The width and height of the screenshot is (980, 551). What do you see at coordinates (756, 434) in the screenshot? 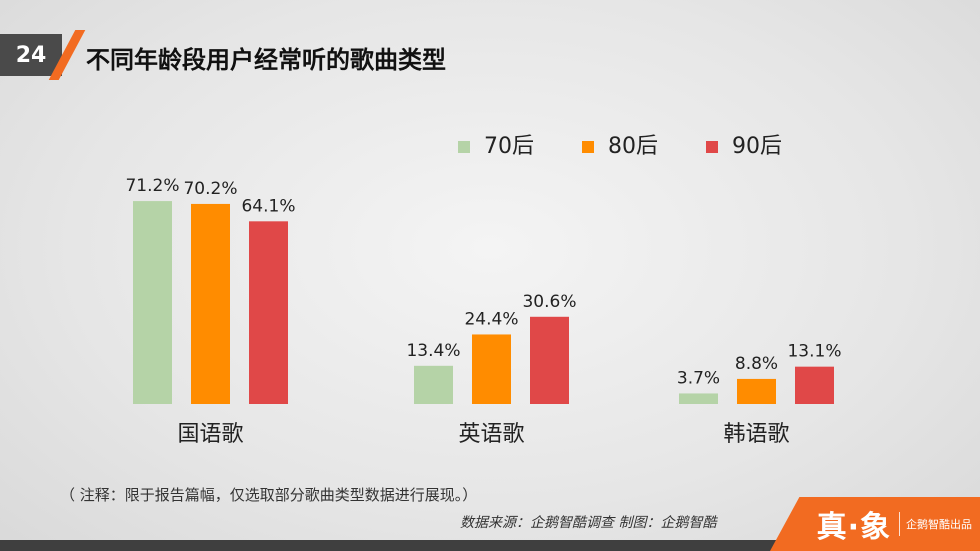
I see `category-label-2: 韩语歌` at bounding box center [756, 434].